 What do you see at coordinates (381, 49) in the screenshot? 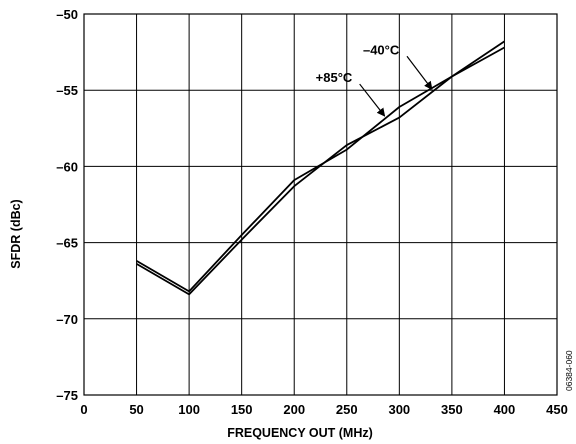
I see `annotation-label: –40°C` at bounding box center [381, 49].